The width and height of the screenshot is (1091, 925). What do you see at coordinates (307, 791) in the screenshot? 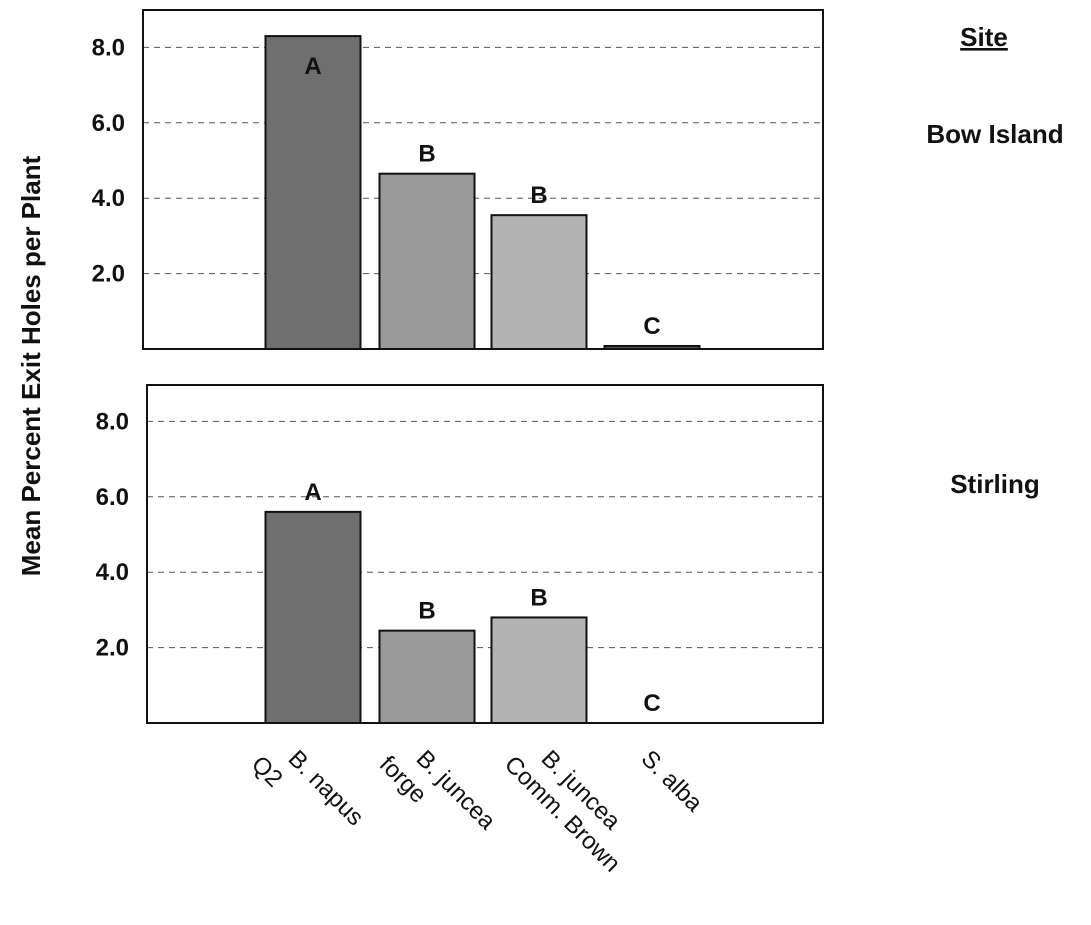
I see `x-tick-label: B. napusQ2` at bounding box center [307, 791].